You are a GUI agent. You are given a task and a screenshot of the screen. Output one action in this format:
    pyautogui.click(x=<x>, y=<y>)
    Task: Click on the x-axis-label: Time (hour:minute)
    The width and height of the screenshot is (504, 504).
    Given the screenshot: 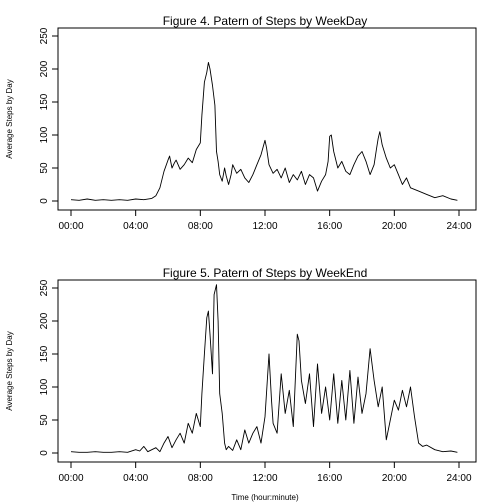 What is the action you would take?
    pyautogui.click(x=265, y=497)
    